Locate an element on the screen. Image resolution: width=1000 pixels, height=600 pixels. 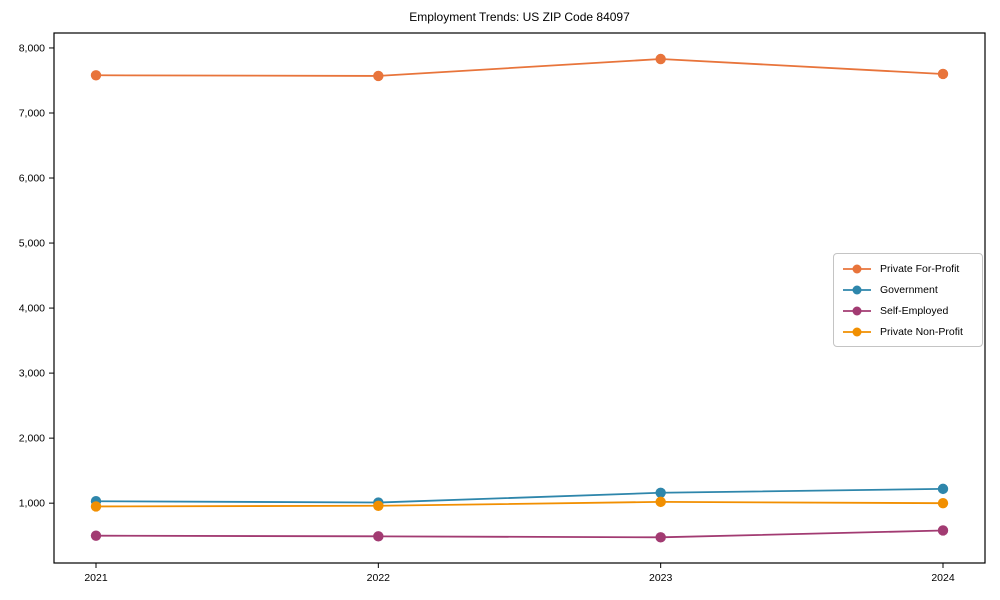
x-tick-label: 2024 is located at coordinates (943, 578).